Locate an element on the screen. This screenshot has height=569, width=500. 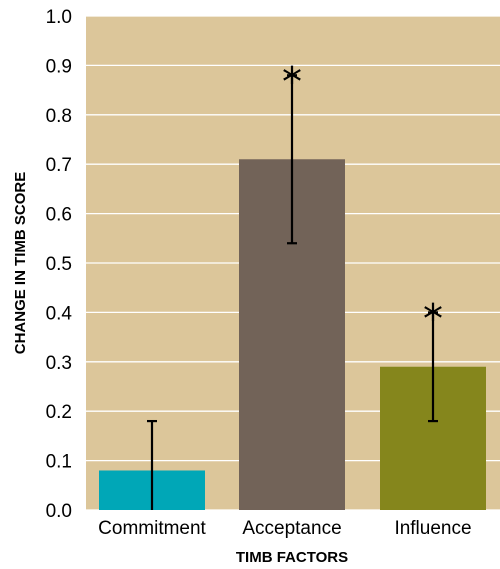
y-axis-title: CHANGE IN TIMB SCORE is located at coordinates (20, 263).